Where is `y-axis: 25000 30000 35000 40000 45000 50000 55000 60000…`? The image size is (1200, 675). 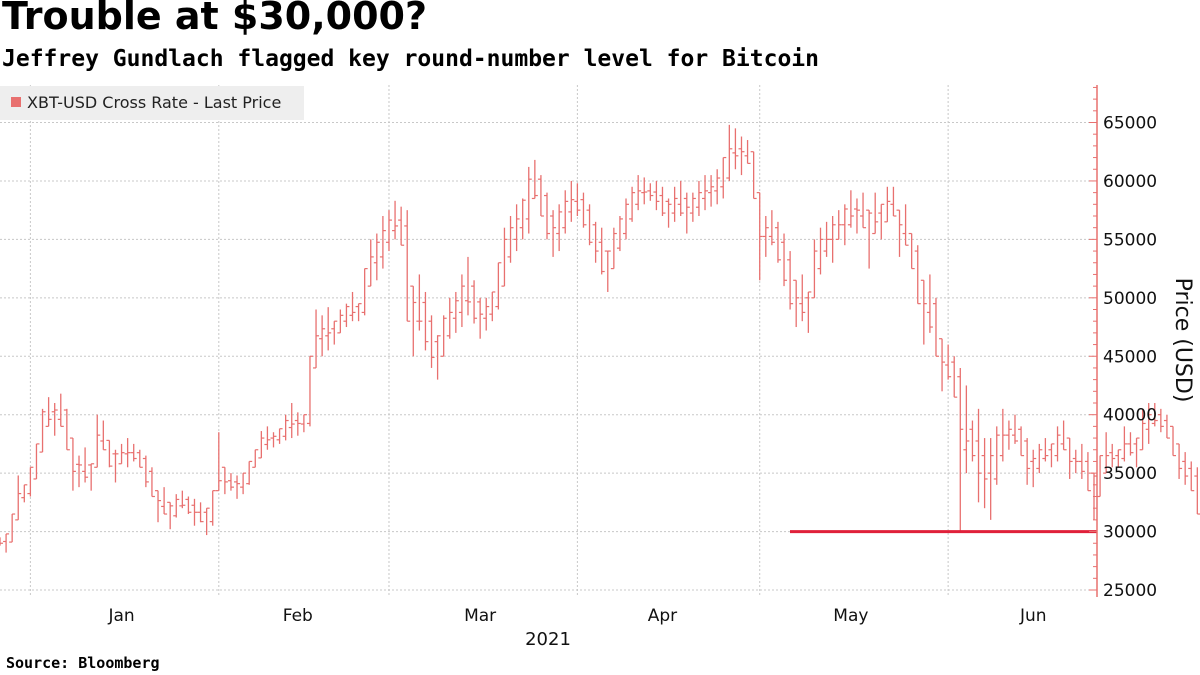 y-axis: 25000 30000 35000 40000 45000 50000 55000 60000… is located at coordinates (1123, 343).